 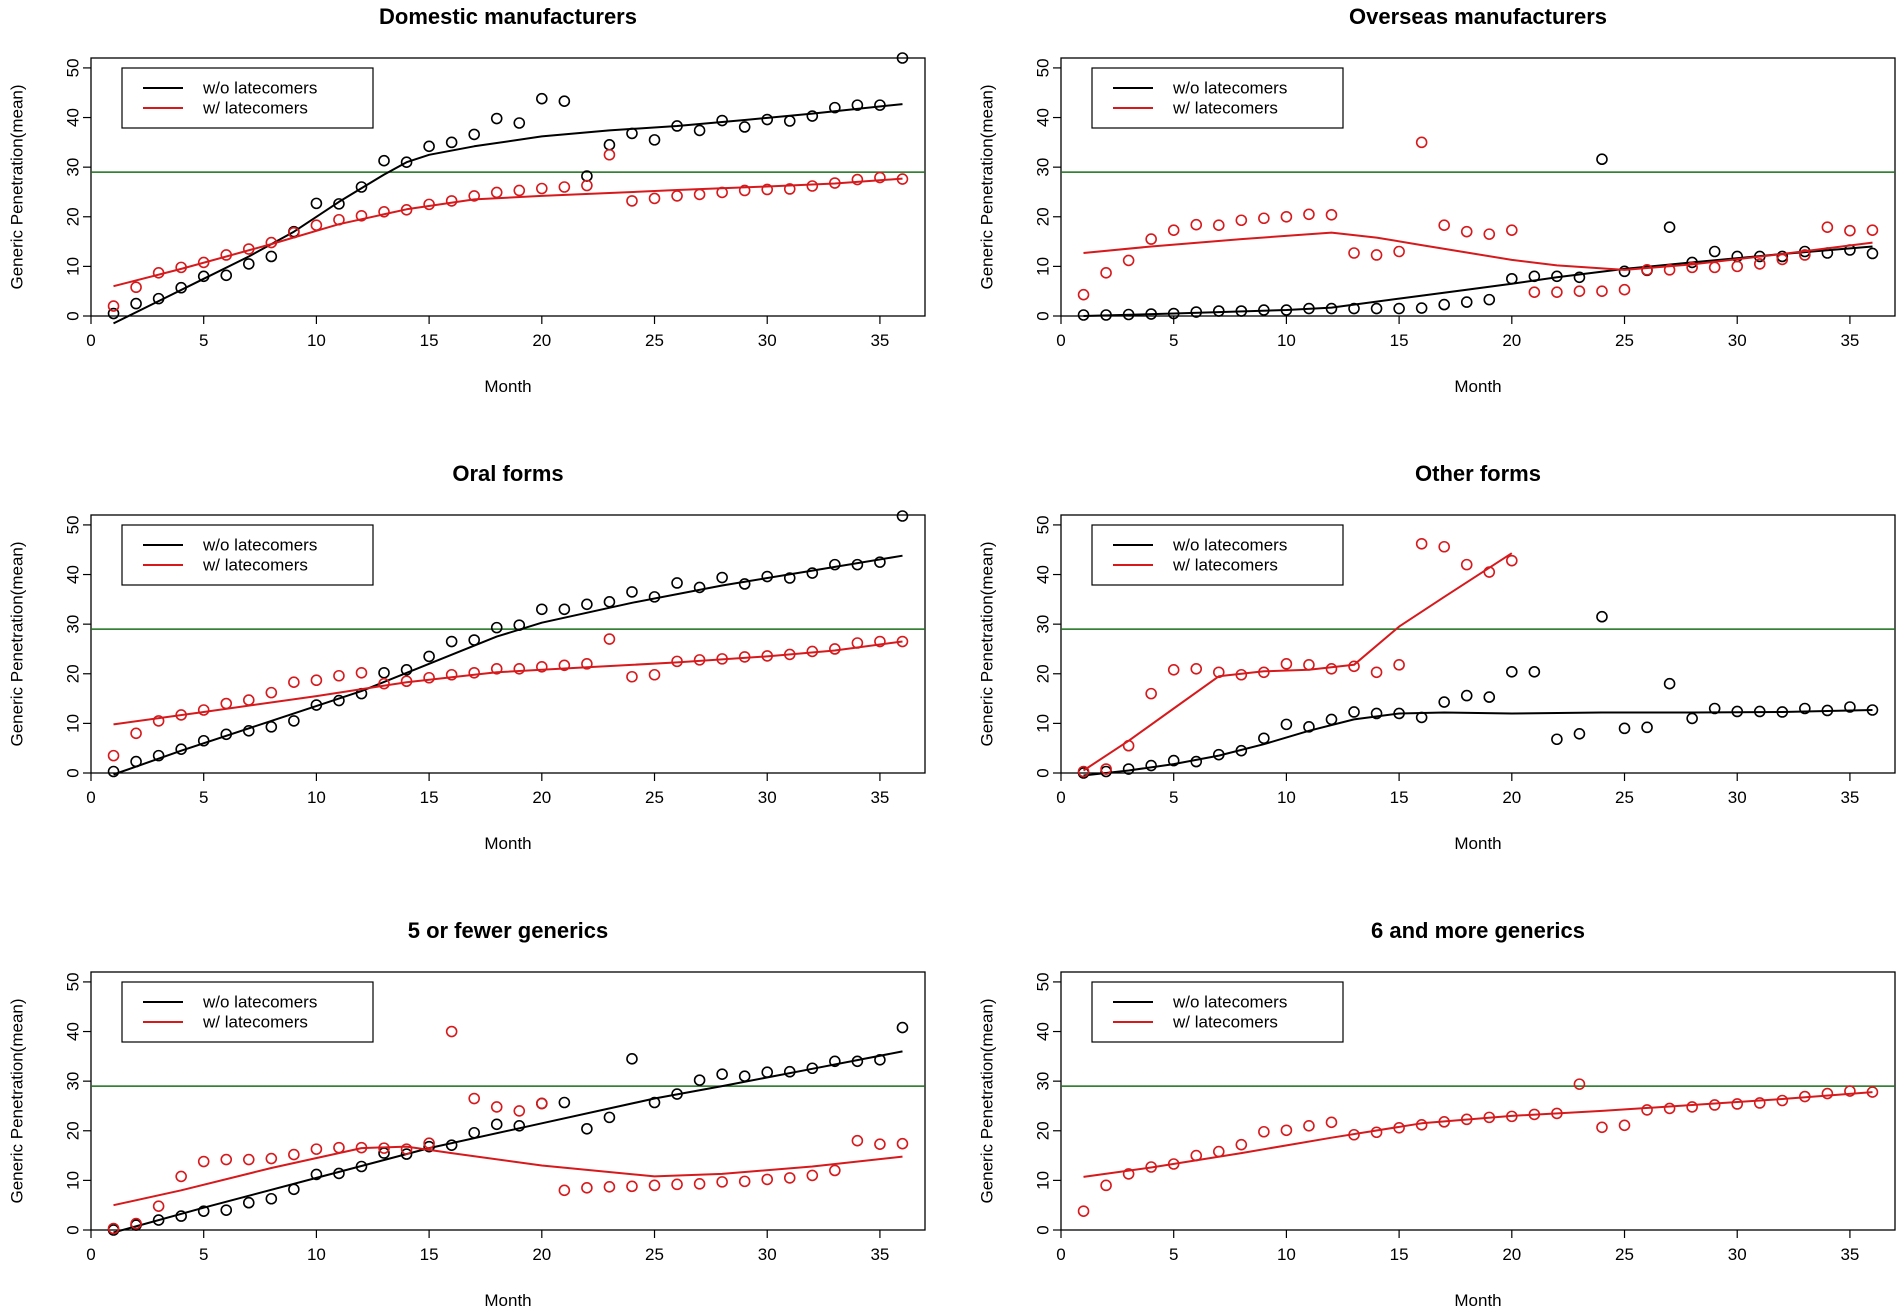 What do you see at coordinates (1225, 108) in the screenshot?
I see `legend-label: w/ latecomers` at bounding box center [1225, 108].